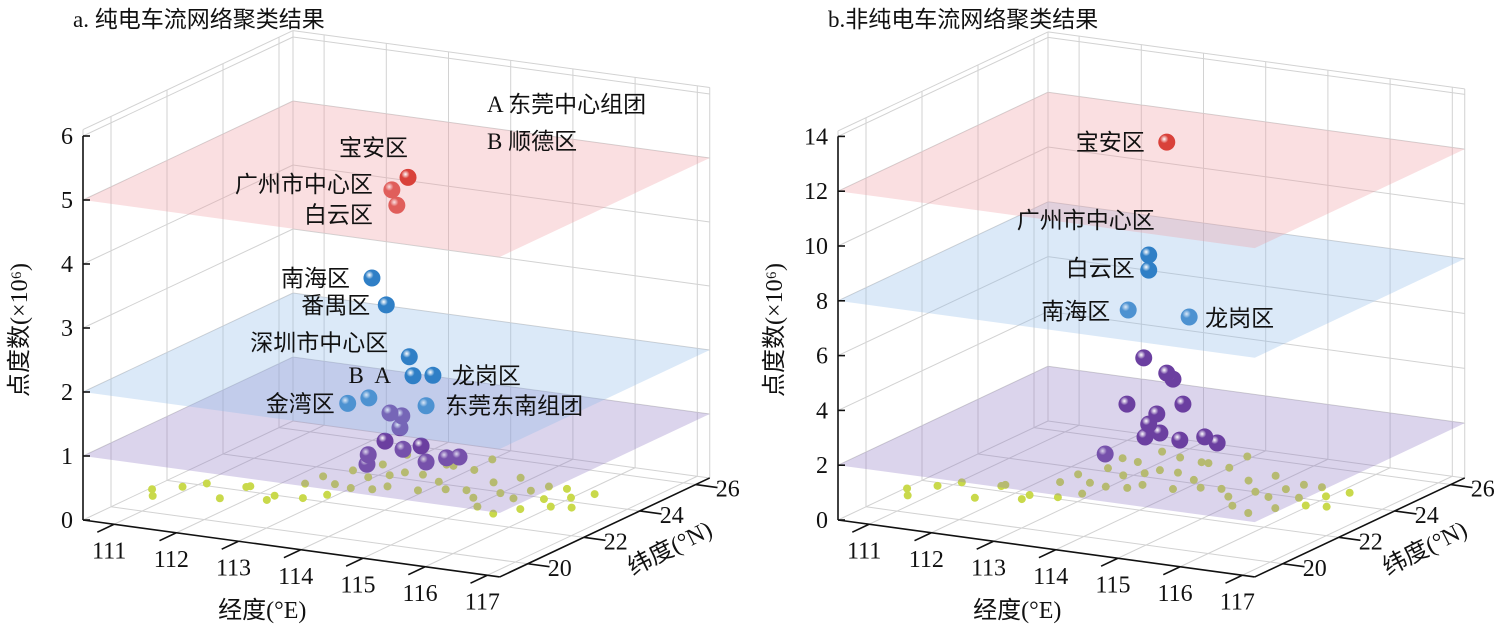 The image size is (1500, 633). I want to click on point-label: 龙岗区, so click(1239, 318).